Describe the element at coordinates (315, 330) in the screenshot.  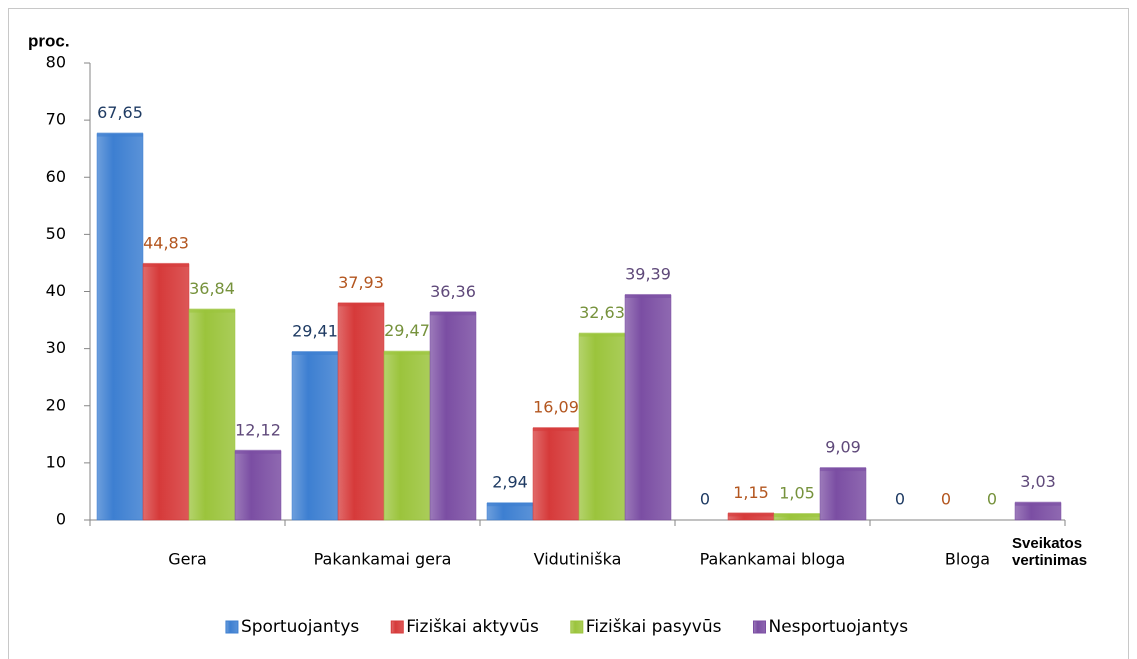
I see `data-label: 29,41` at that location.